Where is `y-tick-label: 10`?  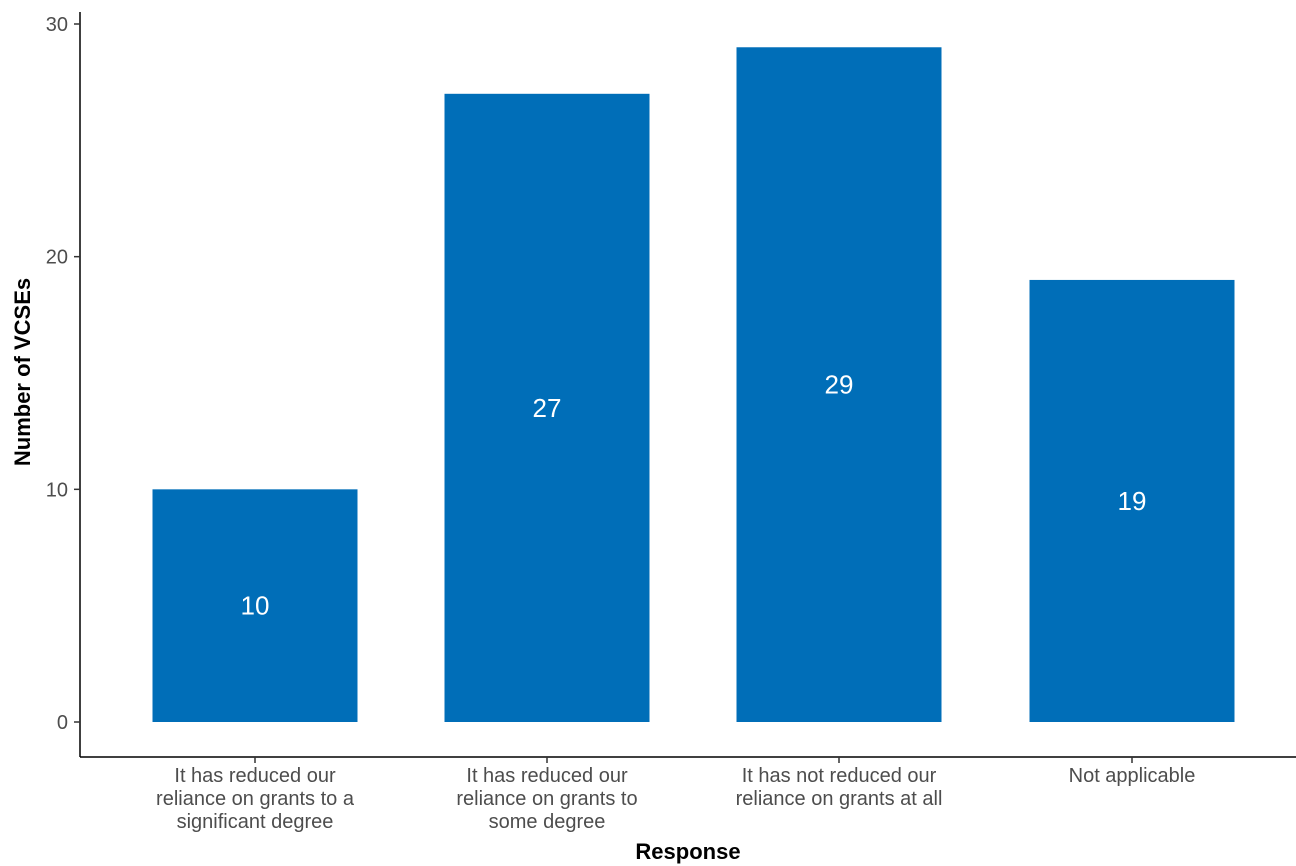 y-tick-label: 10 is located at coordinates (57, 490).